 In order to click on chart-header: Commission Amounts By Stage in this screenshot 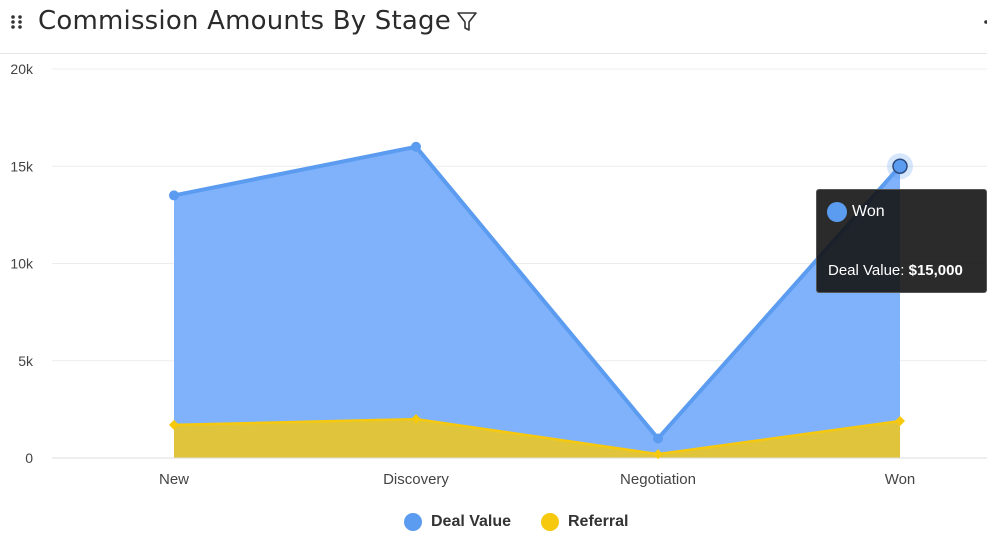, I will do `click(493, 27)`.